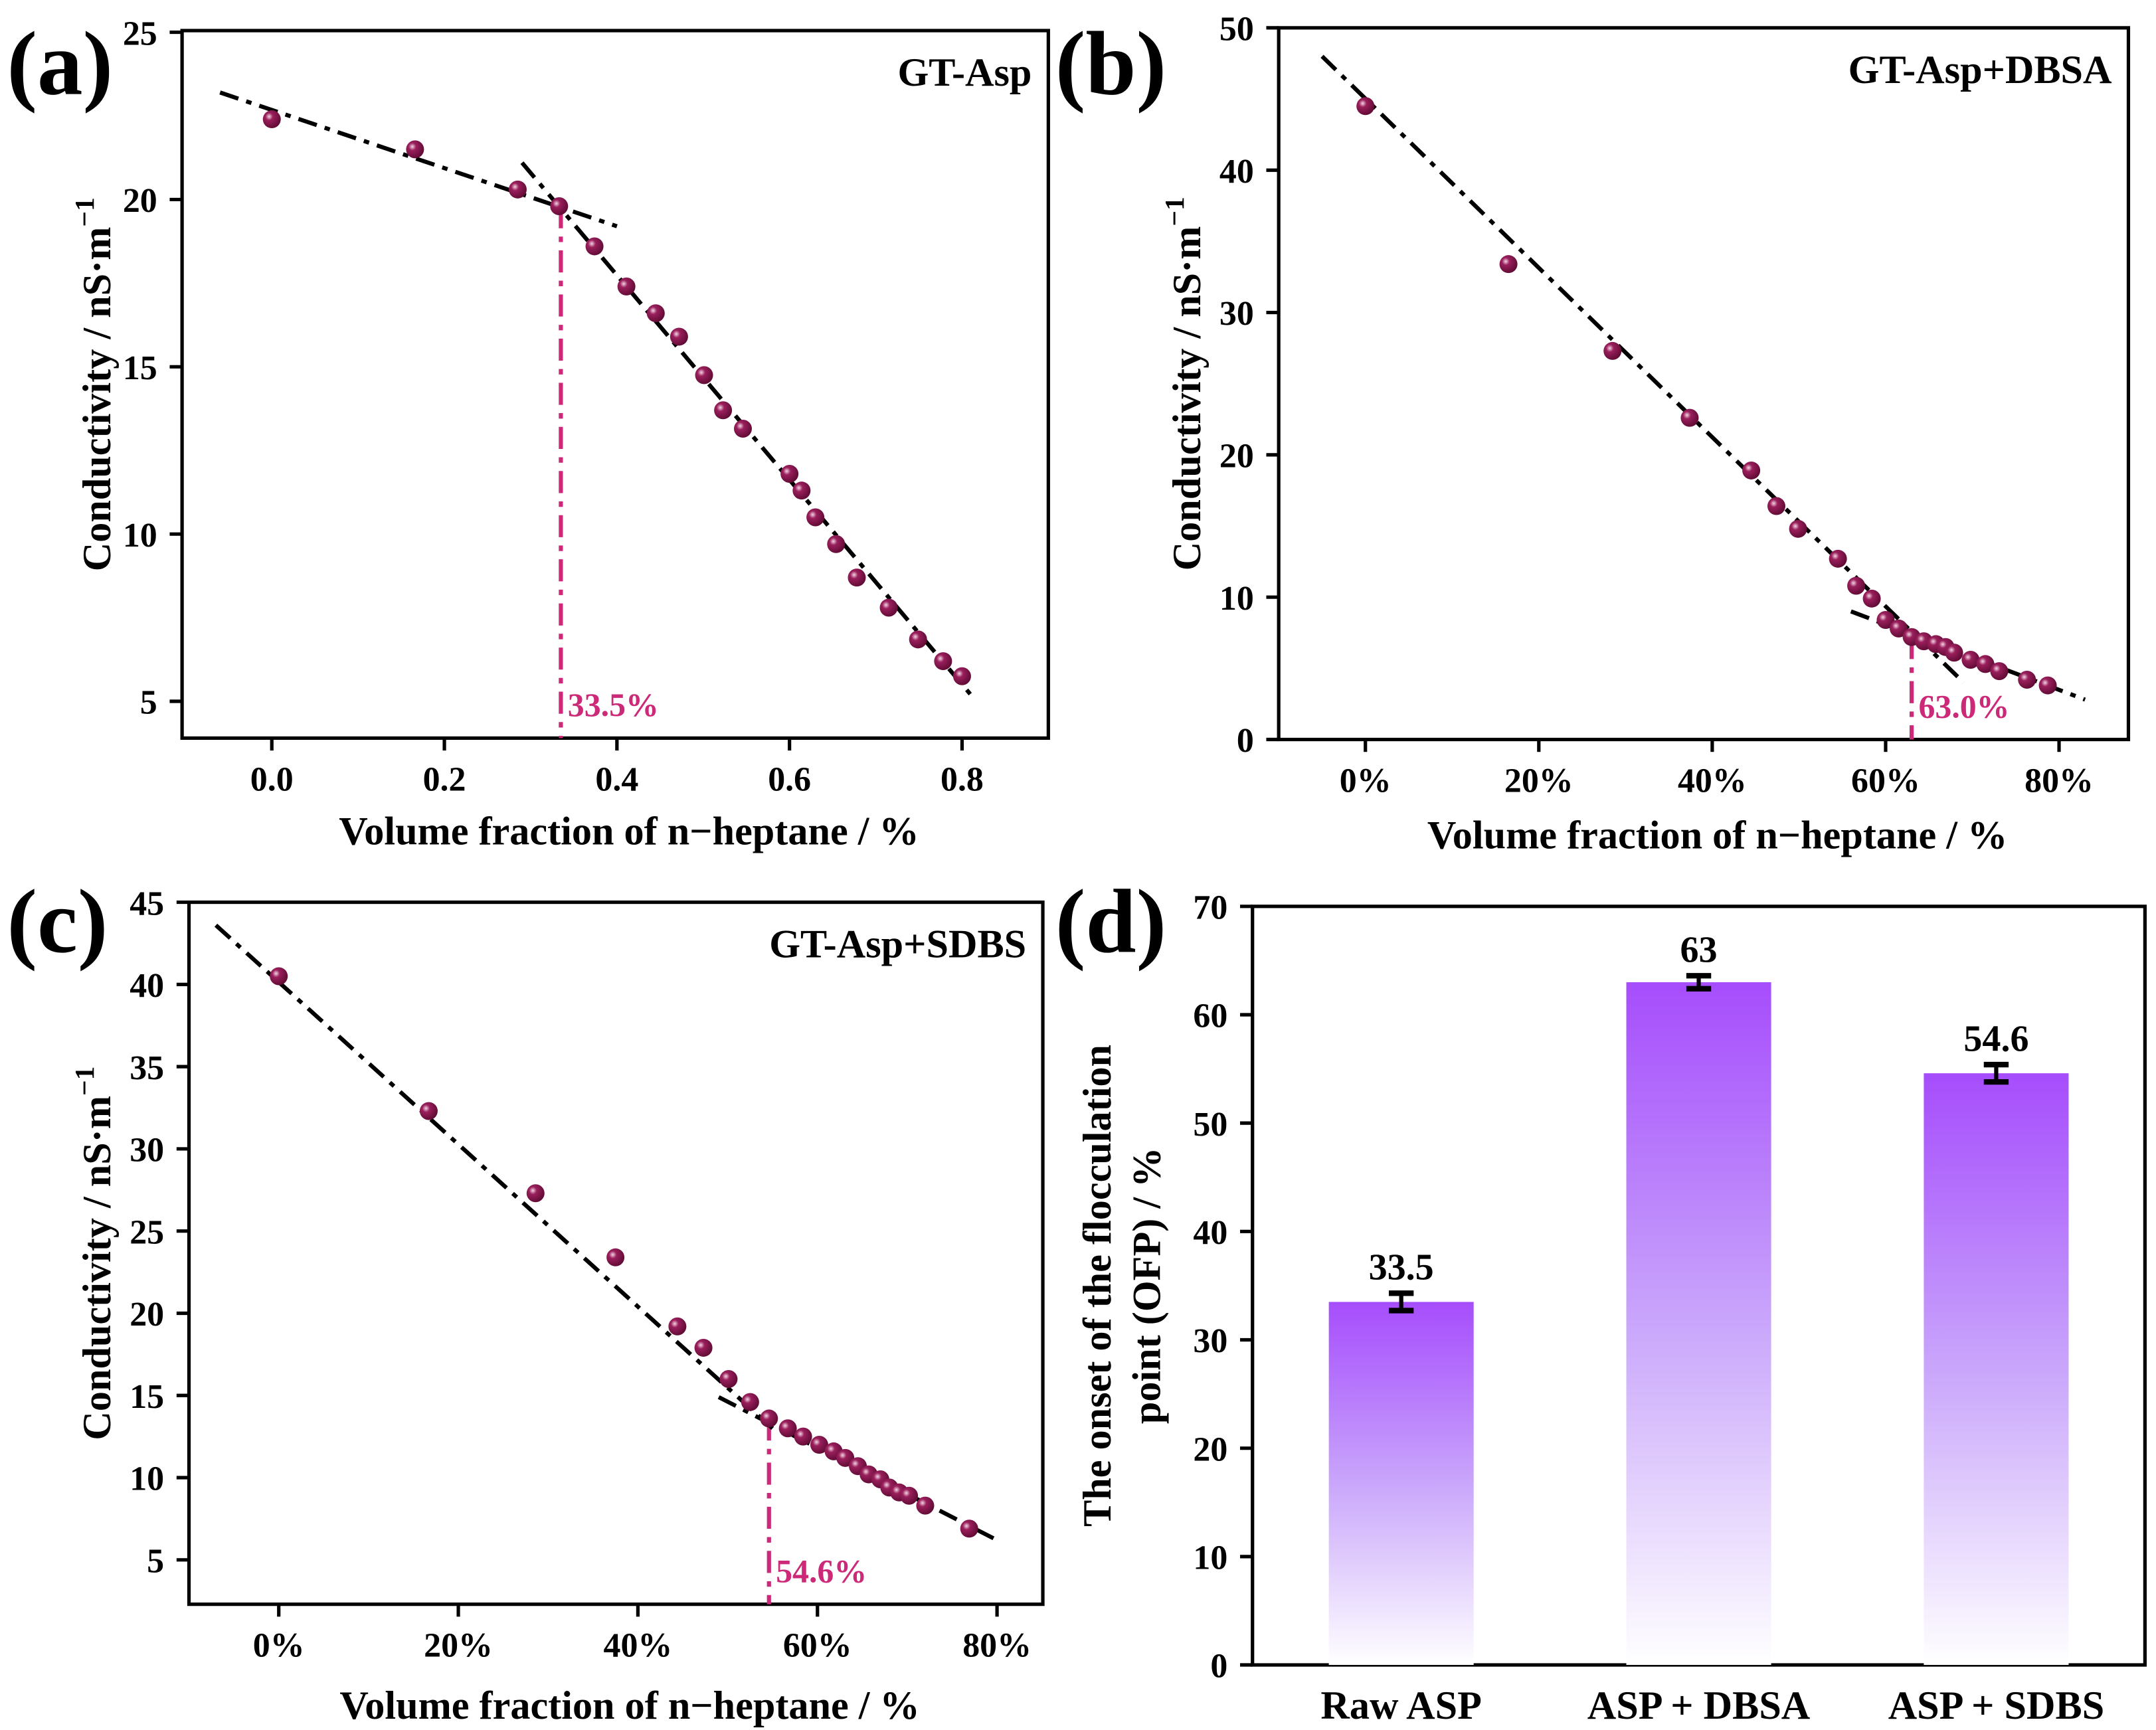  Describe the element at coordinates (60, 63) in the screenshot. I see `panel-label: (a)` at that location.